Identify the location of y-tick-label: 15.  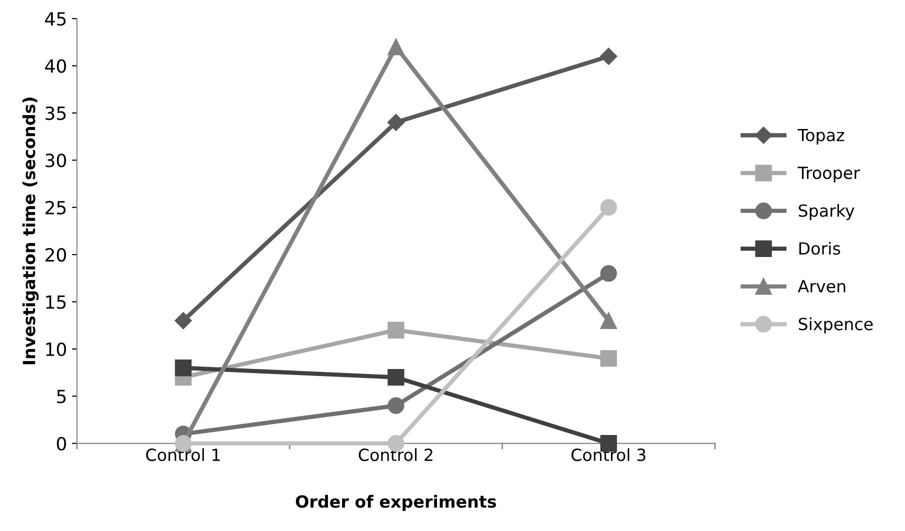
(56, 302).